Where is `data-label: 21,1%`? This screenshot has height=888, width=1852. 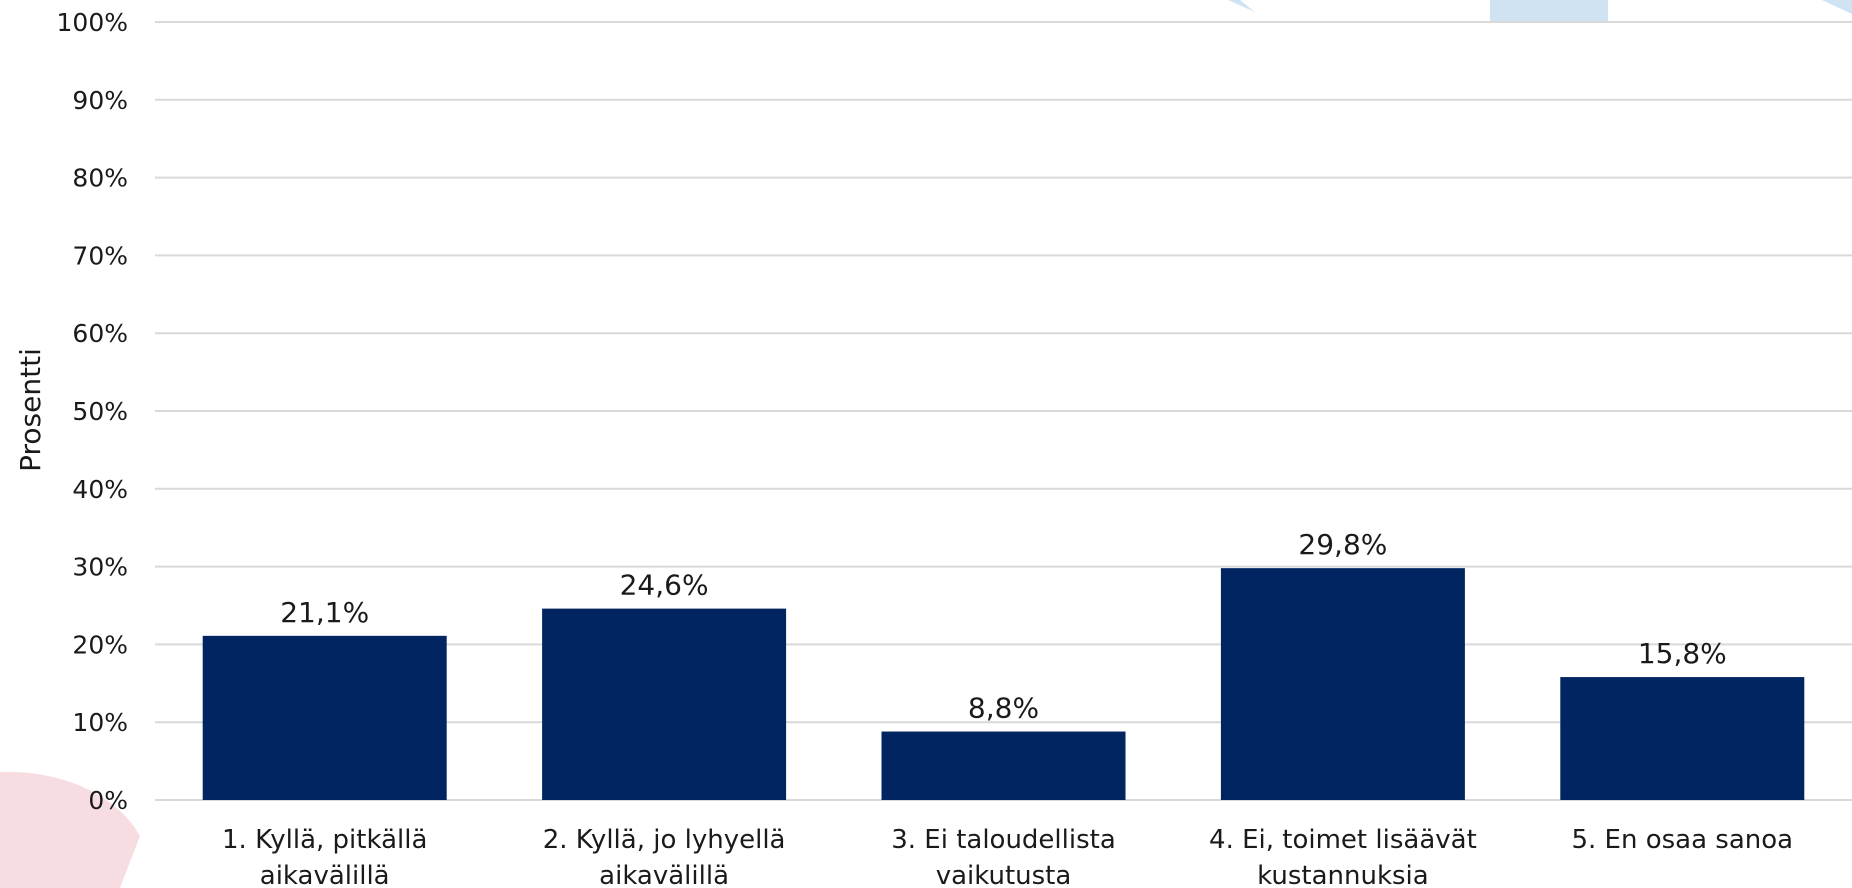
data-label: 21,1% is located at coordinates (324, 612).